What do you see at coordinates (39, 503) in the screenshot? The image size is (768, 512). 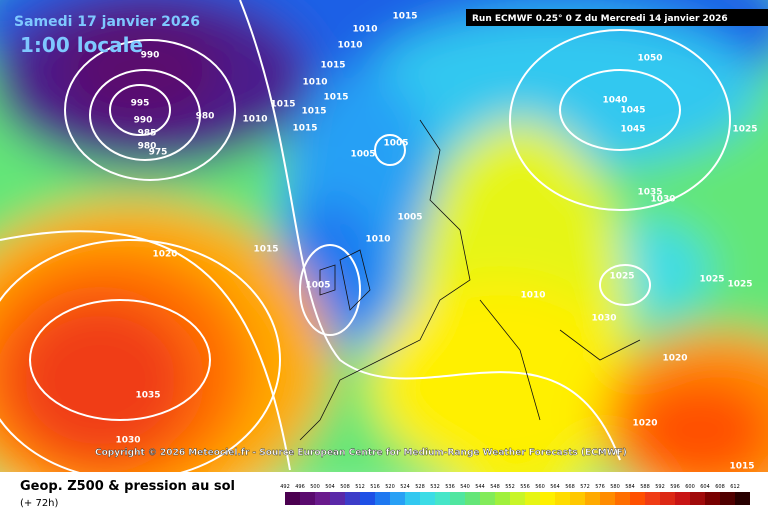 I see `footer-lead: (+ 72h)` at bounding box center [39, 503].